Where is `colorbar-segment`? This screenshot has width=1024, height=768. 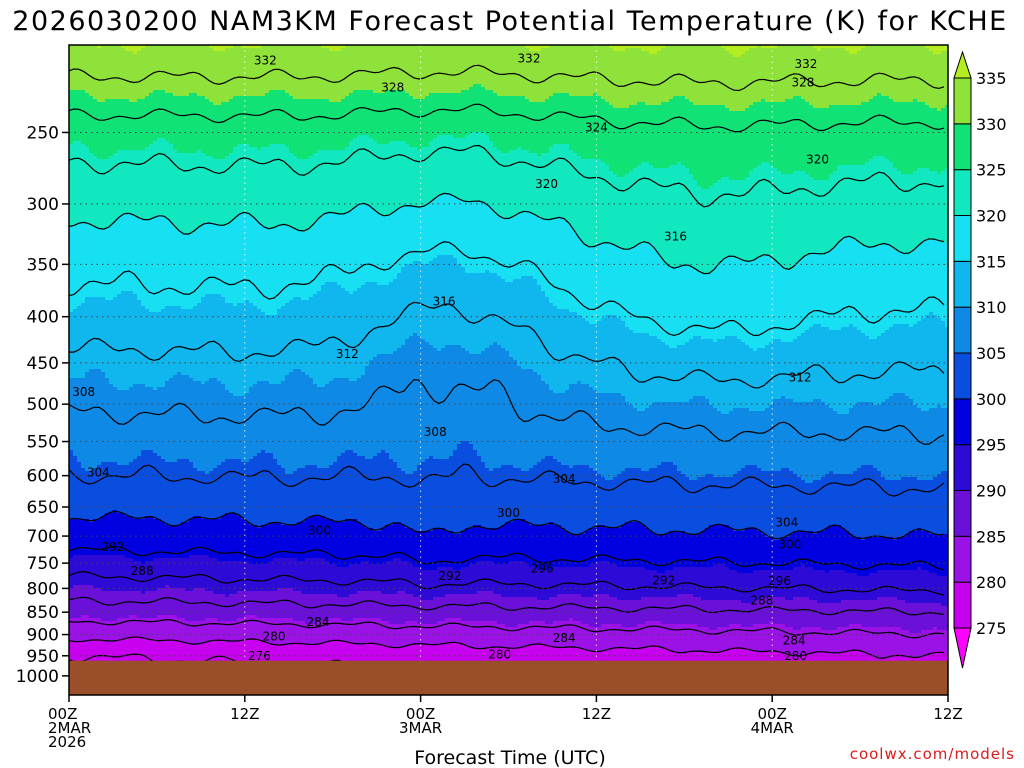
colorbar-segment is located at coordinates (962, 101).